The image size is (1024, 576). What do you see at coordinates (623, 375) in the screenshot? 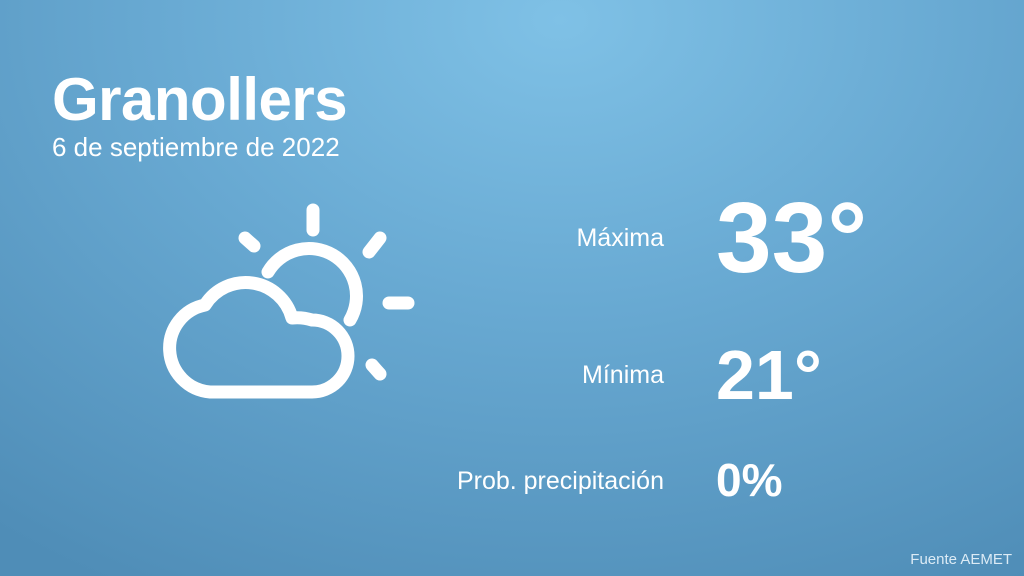
I see `min-temp-label: Mínima` at bounding box center [623, 375].